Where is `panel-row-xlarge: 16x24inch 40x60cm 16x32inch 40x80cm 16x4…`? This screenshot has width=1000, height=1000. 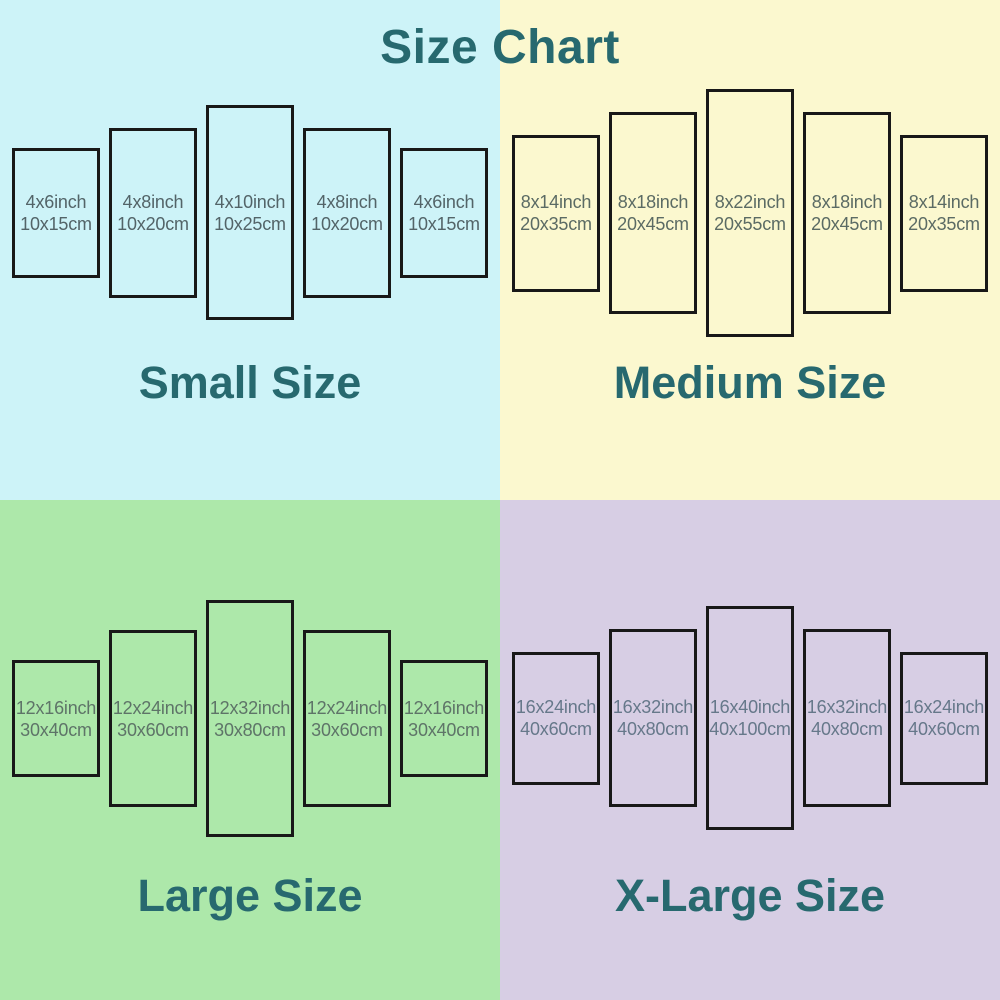 panel-row-xlarge: 16x24inch 40x60cm 16x32inch 40x80cm 16x4… is located at coordinates (750, 718).